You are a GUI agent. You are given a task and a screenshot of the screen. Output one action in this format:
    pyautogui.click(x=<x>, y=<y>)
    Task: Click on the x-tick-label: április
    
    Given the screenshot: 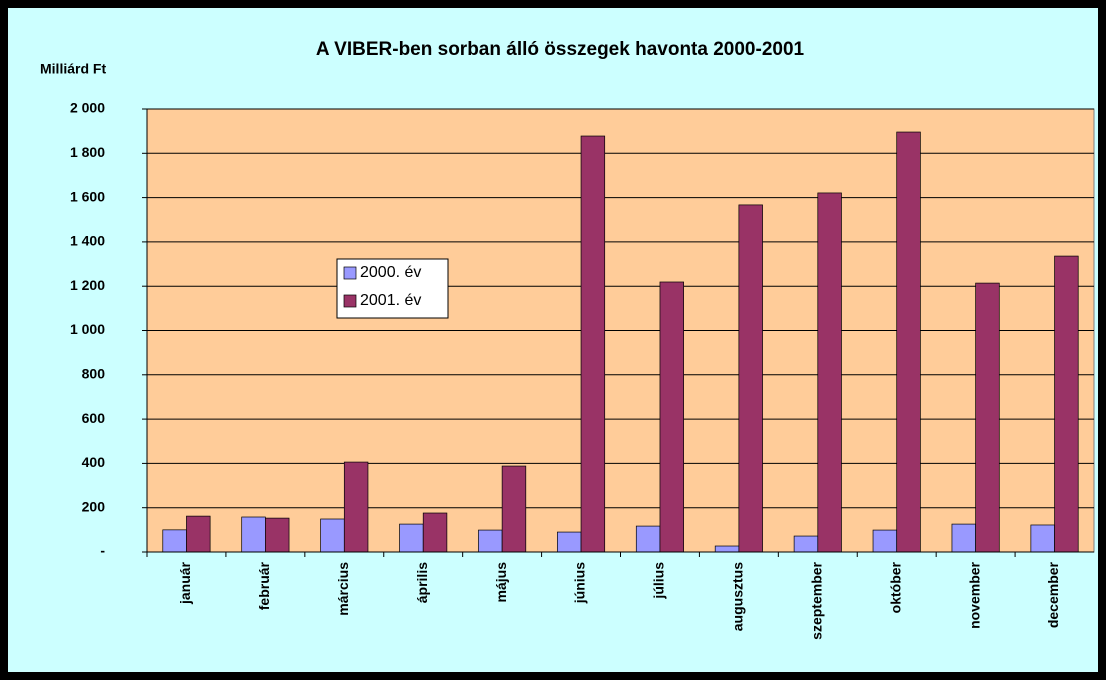 What is the action you would take?
    pyautogui.click(x=422, y=582)
    